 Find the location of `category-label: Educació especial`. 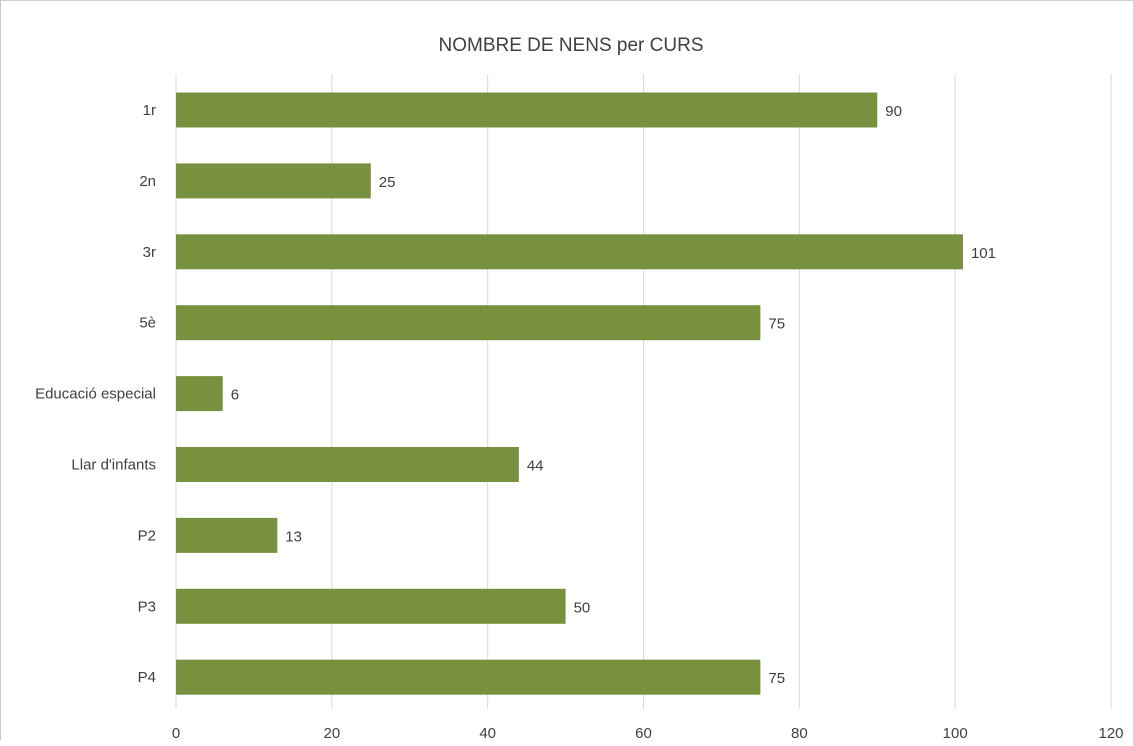

category-label: Educació especial is located at coordinates (95, 394).